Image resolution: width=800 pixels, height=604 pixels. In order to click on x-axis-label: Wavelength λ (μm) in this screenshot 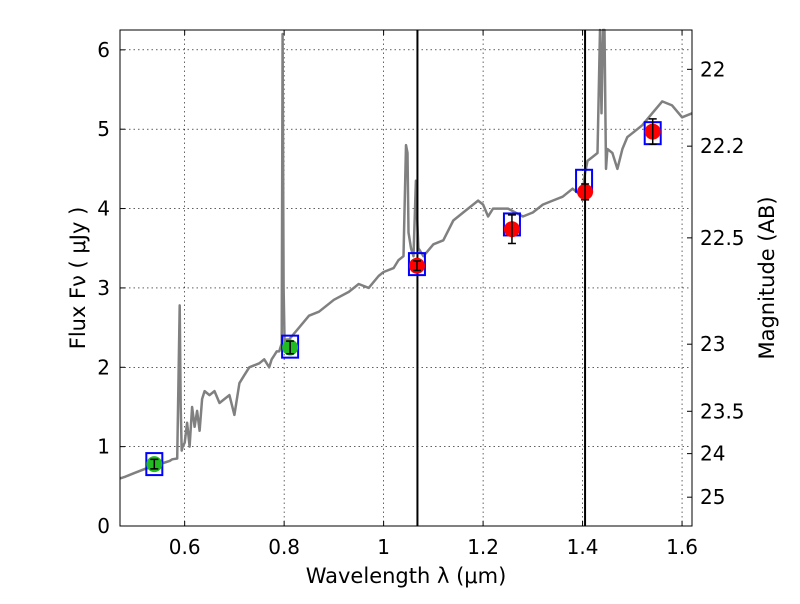, I will do `click(406, 576)`.